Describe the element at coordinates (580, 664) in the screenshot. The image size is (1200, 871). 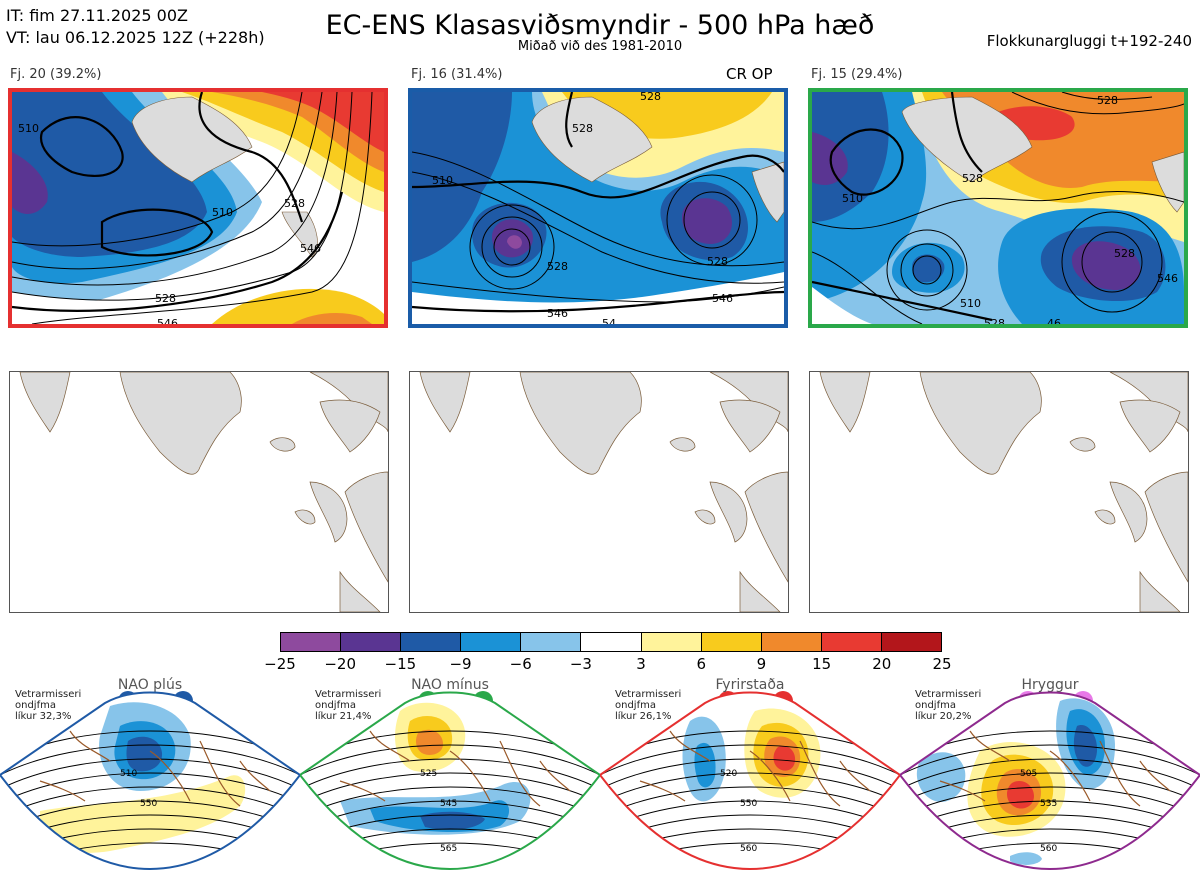
I see `colorbar-tick-label: −3` at that location.